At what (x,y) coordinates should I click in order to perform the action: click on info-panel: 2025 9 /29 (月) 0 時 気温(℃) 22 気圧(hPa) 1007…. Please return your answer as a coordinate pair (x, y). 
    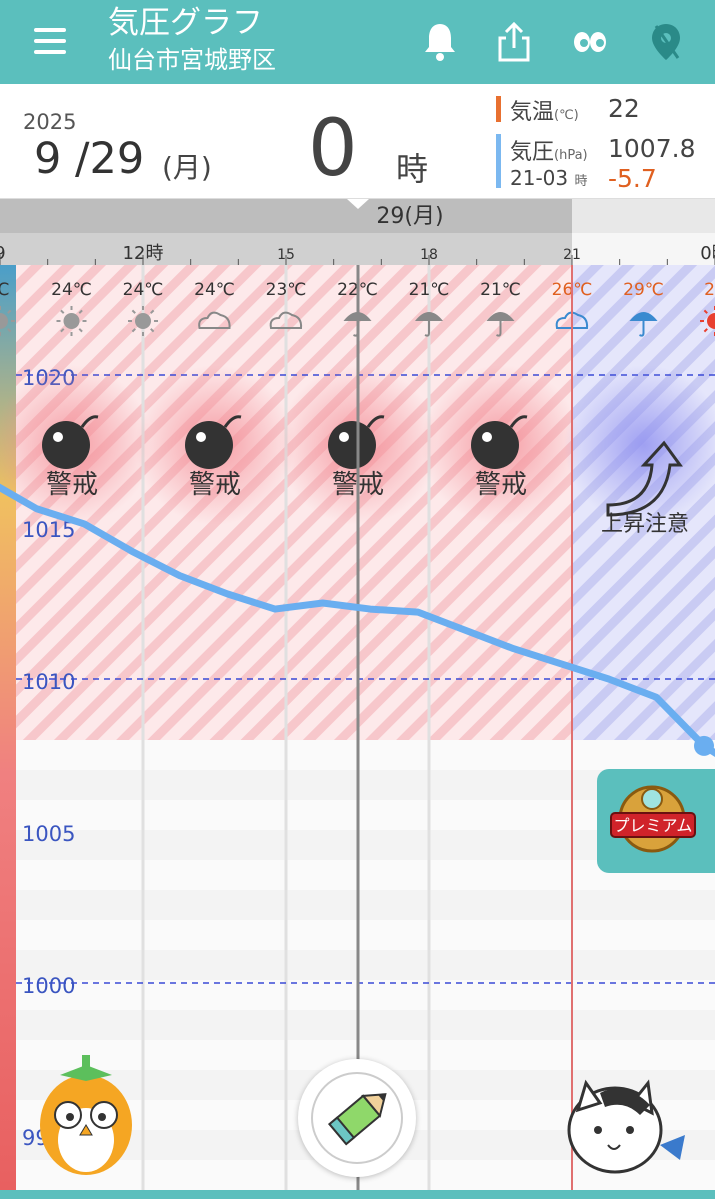
    Looking at the image, I should click on (357, 141).